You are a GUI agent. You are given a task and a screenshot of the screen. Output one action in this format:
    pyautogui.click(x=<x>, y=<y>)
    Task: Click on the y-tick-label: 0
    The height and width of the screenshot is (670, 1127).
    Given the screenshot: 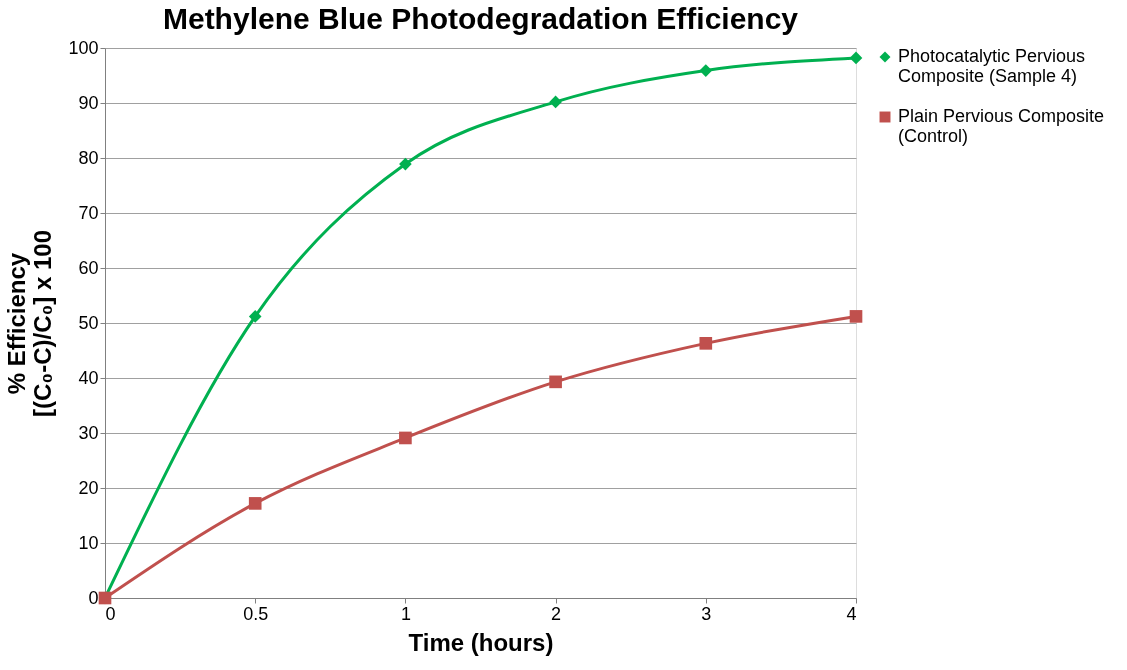 What is the action you would take?
    pyautogui.click(x=93, y=597)
    